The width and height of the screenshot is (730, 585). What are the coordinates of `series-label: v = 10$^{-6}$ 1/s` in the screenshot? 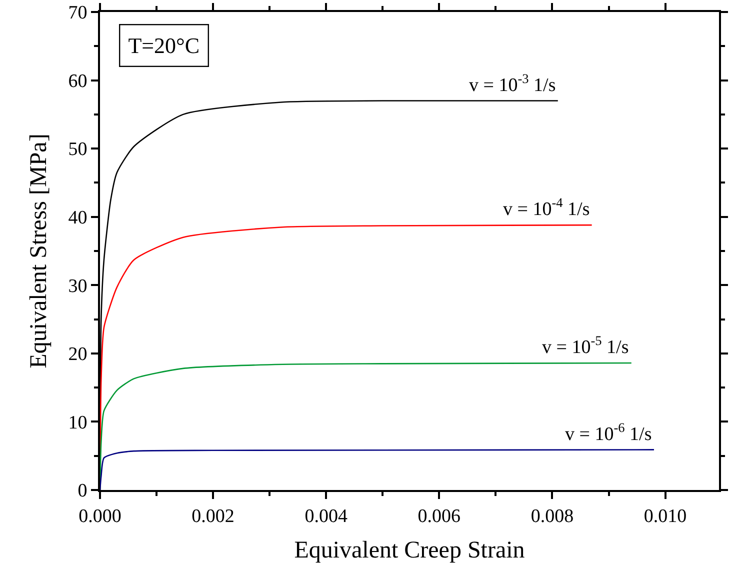 It's located at (608, 432).